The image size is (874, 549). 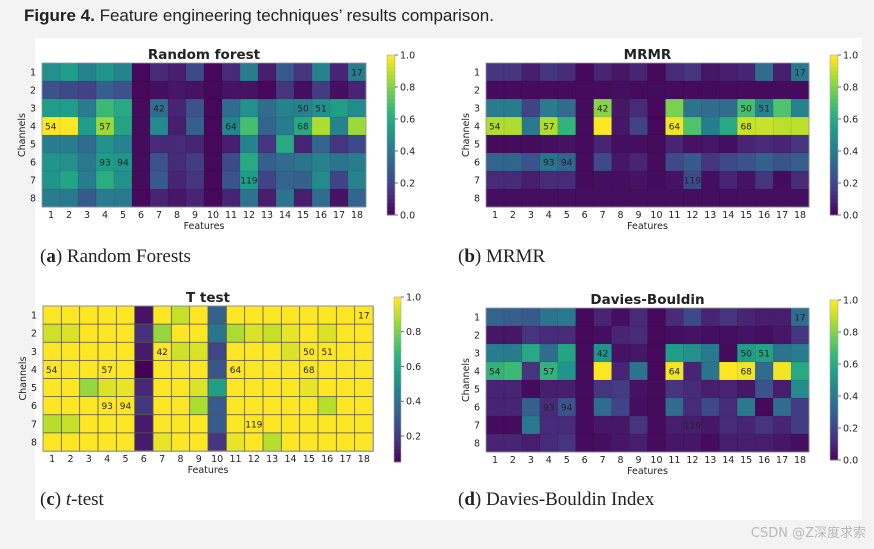 I want to click on y-axis-label: Channels, so click(x=22, y=135).